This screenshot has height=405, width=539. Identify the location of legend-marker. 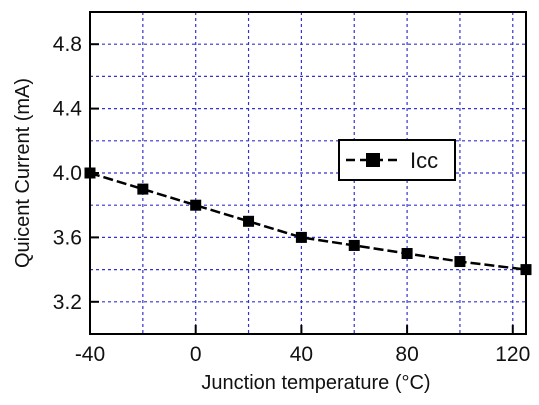
(373, 160).